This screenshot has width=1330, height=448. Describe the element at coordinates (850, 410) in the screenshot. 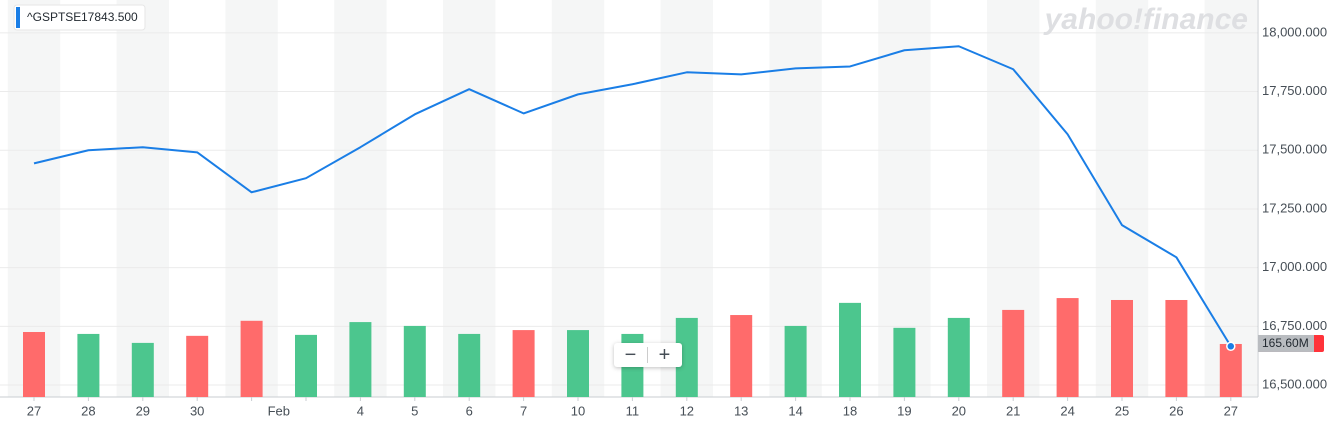

I see `x-tick-label: 18` at that location.